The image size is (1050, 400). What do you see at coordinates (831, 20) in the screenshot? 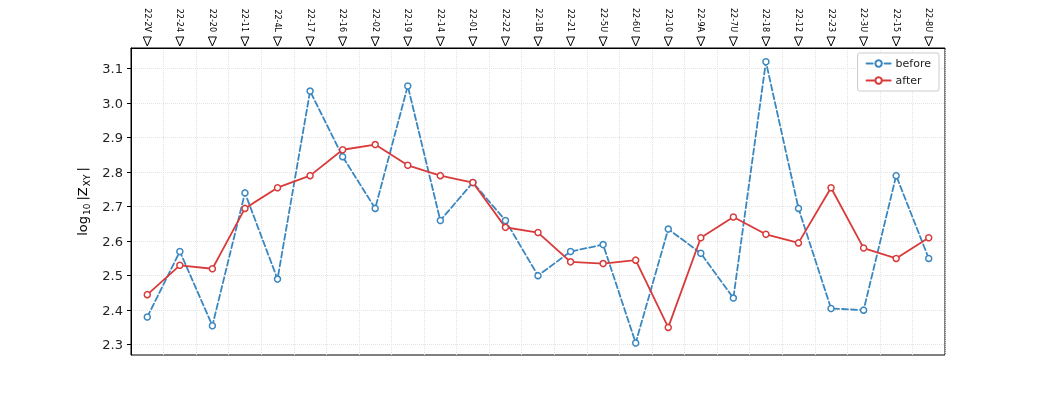
I see `x-tick-label: 22-23` at bounding box center [831, 20].